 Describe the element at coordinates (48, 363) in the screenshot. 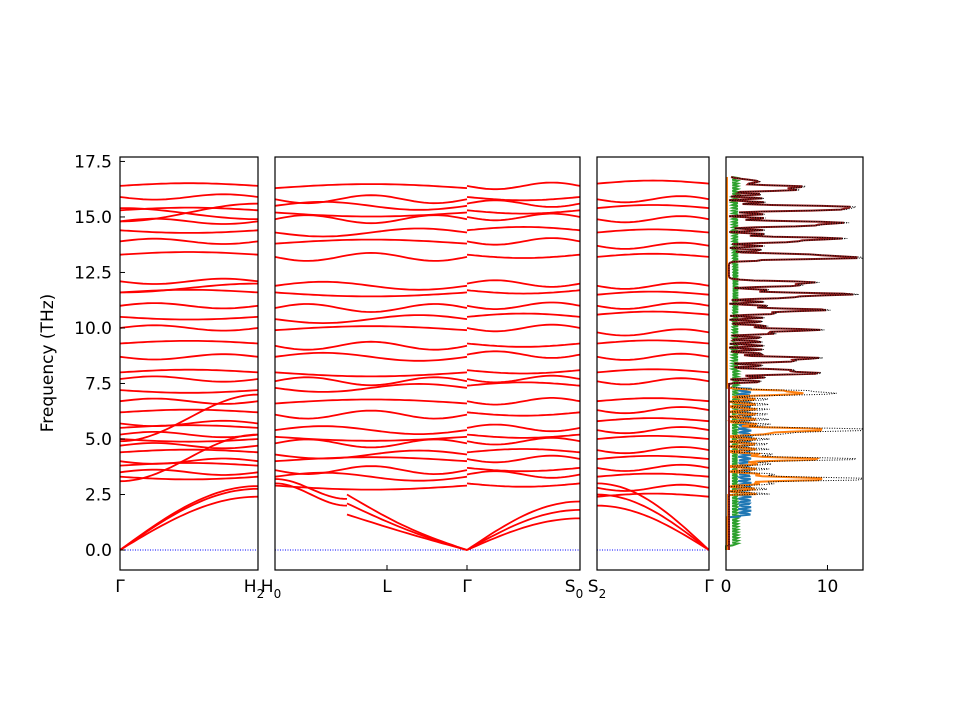

I see `y-axis-title: Frequency (THz)` at that location.